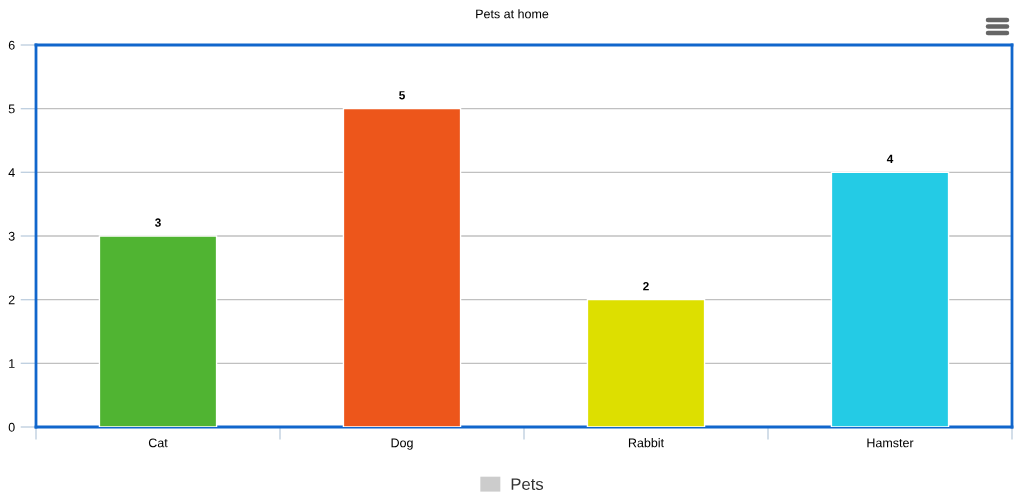  What do you see at coordinates (157, 222) in the screenshot?
I see `data-label: 3` at bounding box center [157, 222].